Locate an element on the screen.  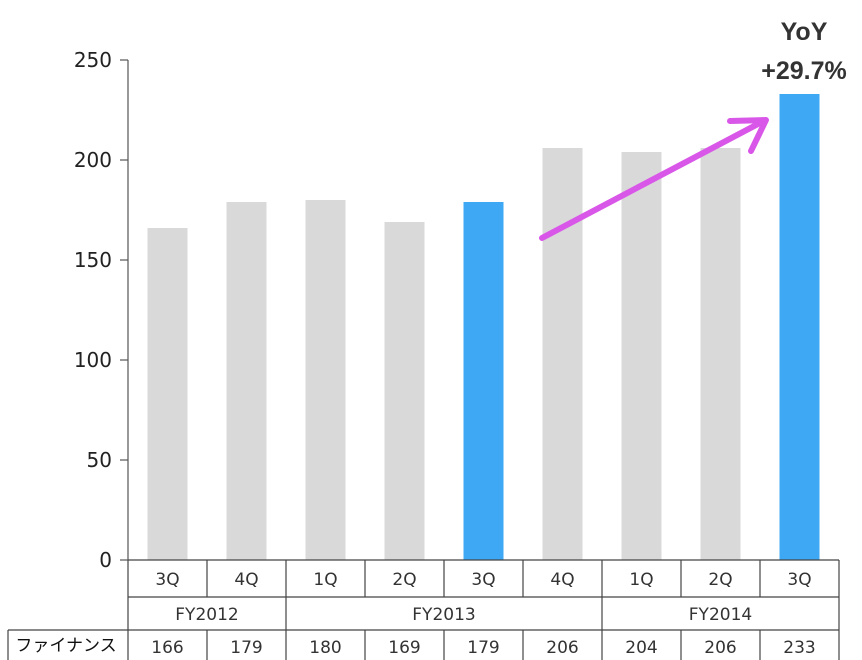
data-label: 204 is located at coordinates (641, 648).